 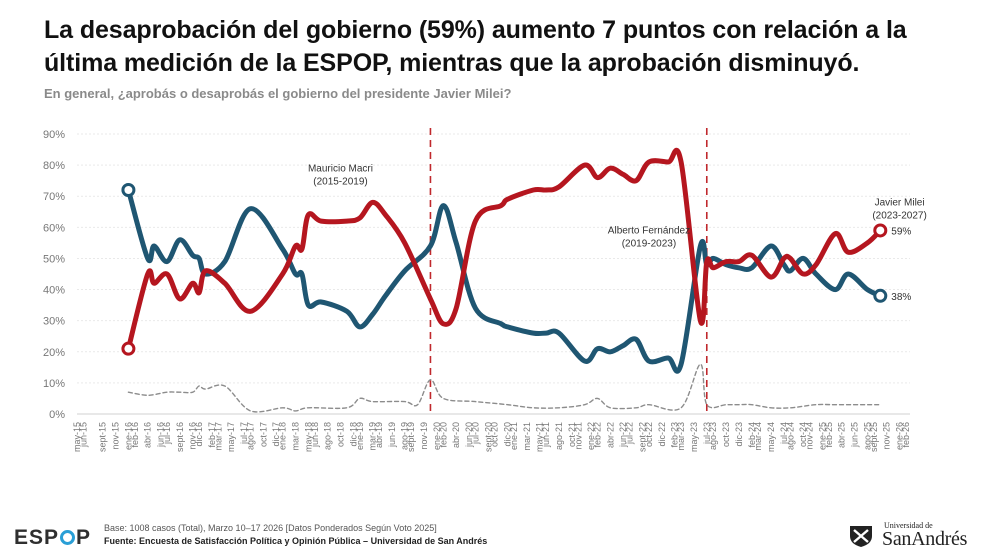 I want to click on x-tick-label: dic-20, so click(x=508, y=434).